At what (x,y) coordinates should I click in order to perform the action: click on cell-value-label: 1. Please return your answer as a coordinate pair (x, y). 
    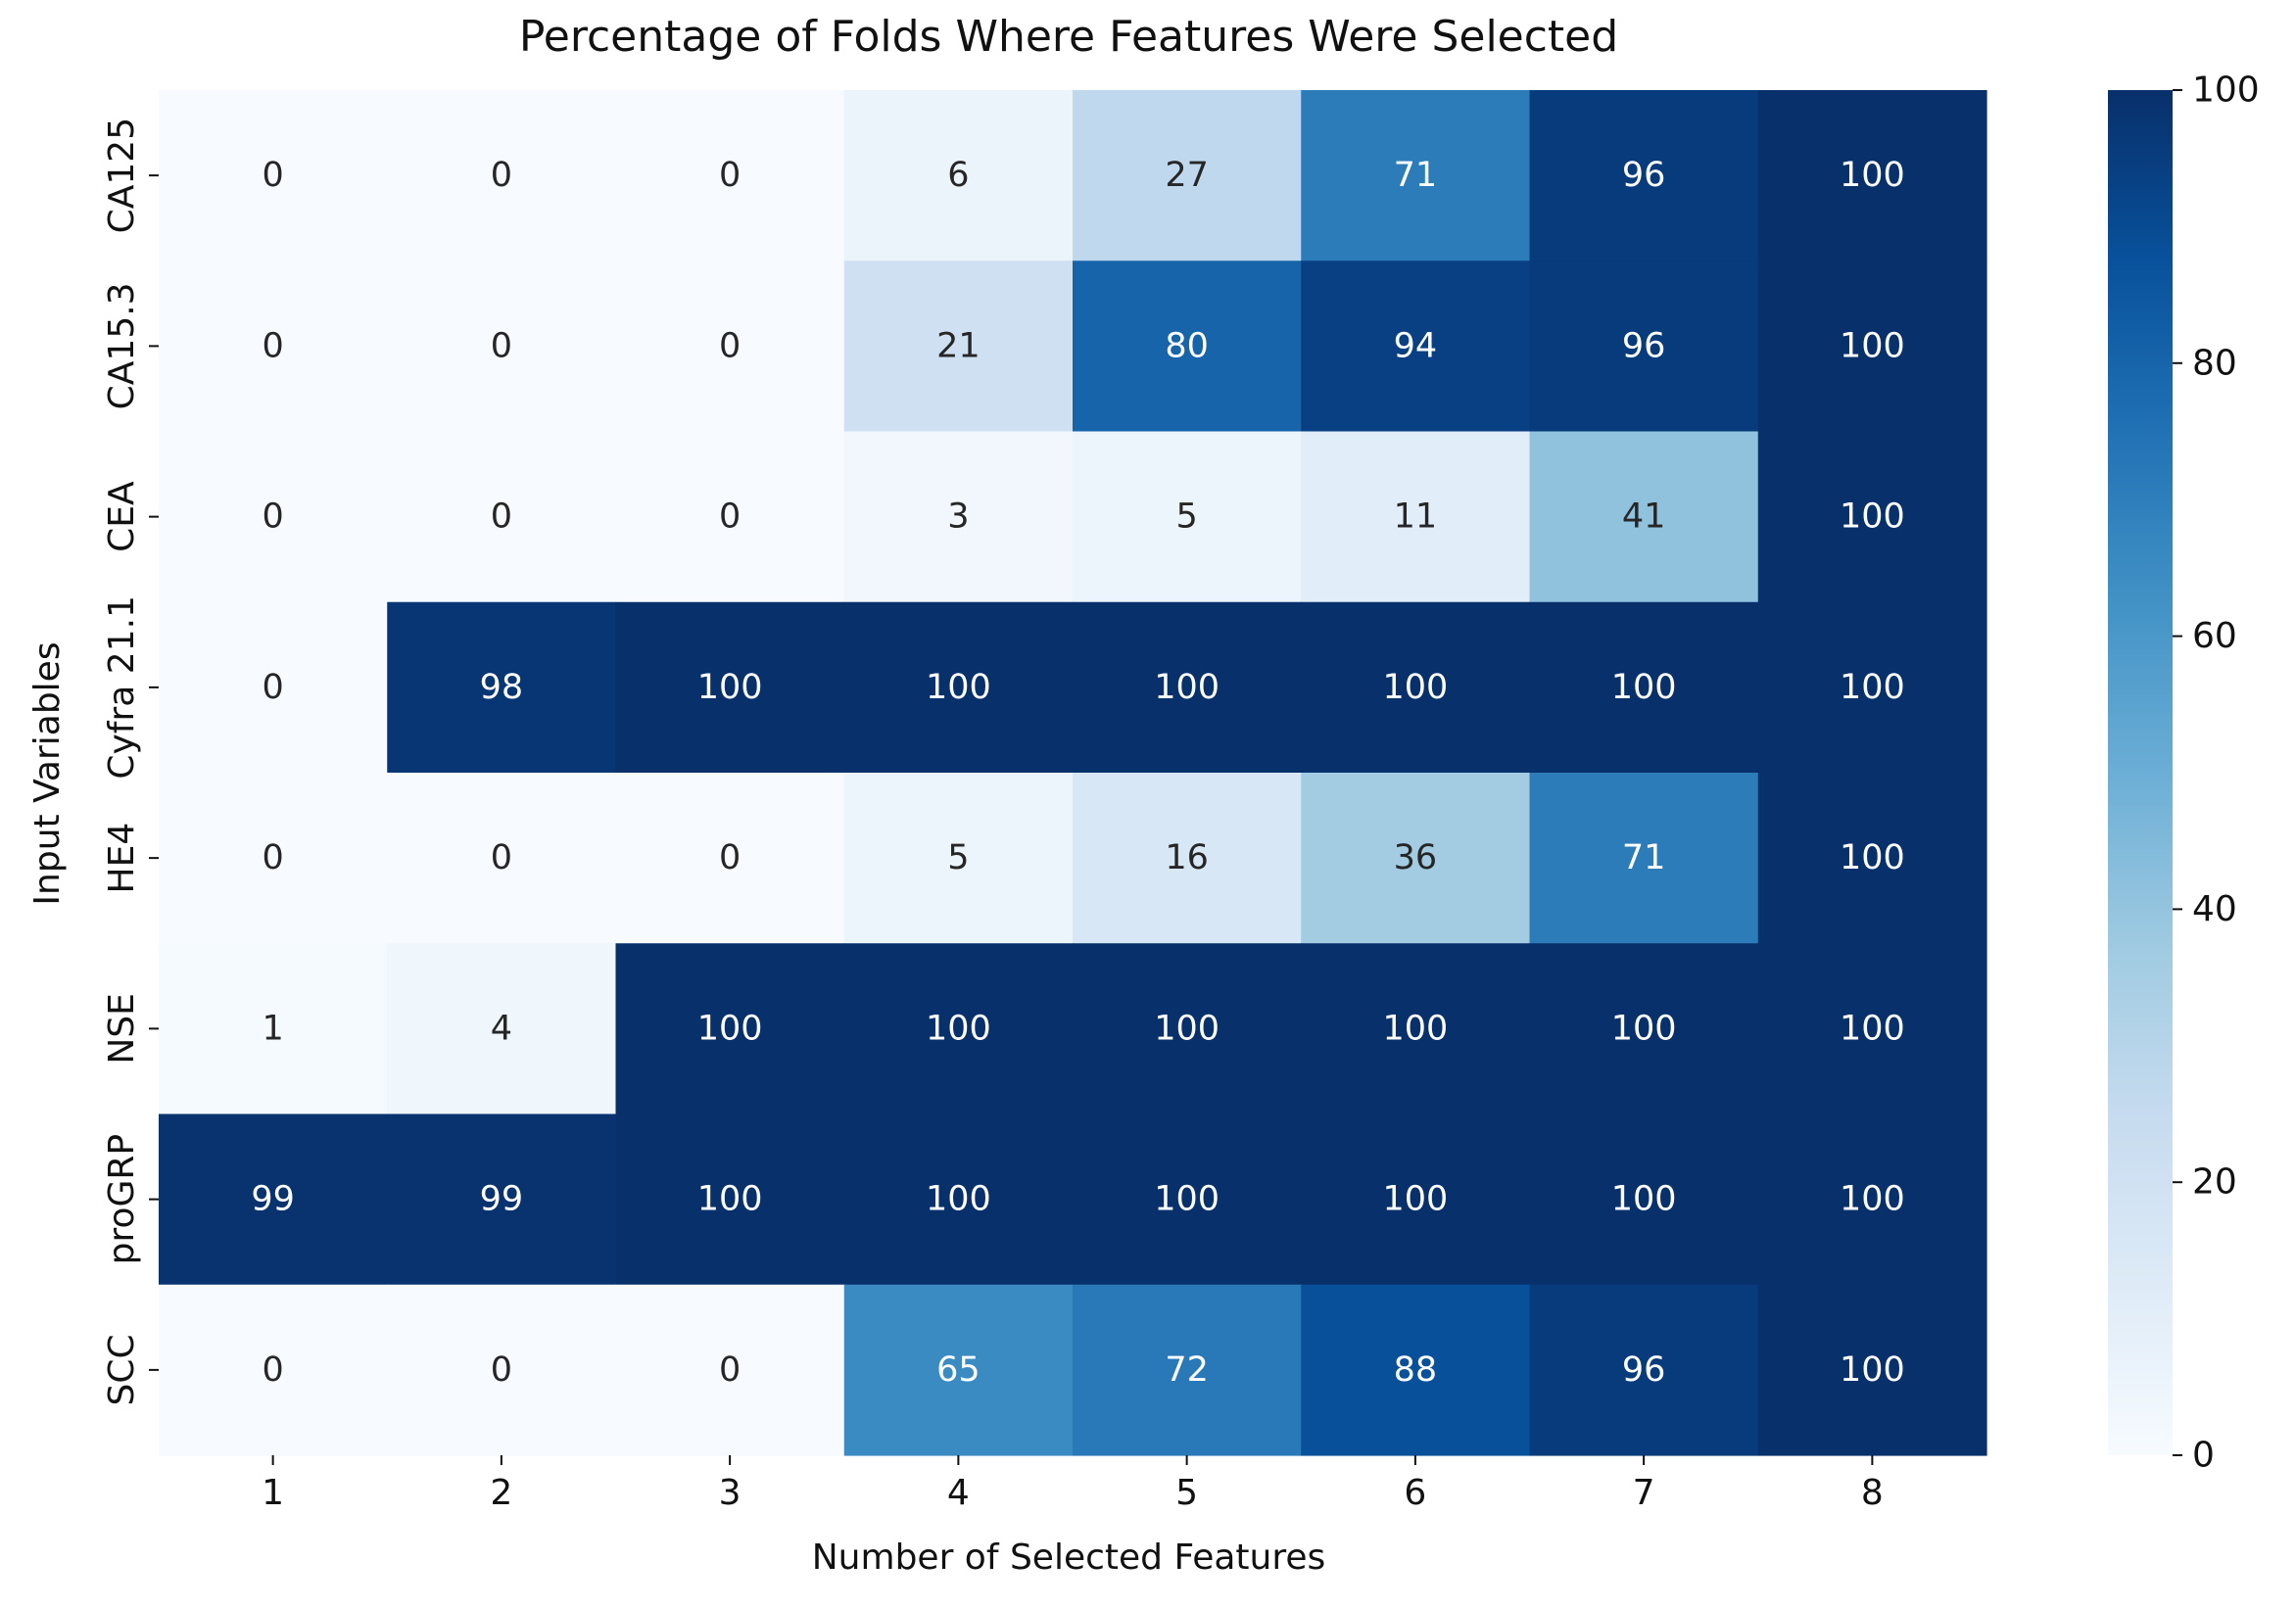
    Looking at the image, I should click on (272, 1028).